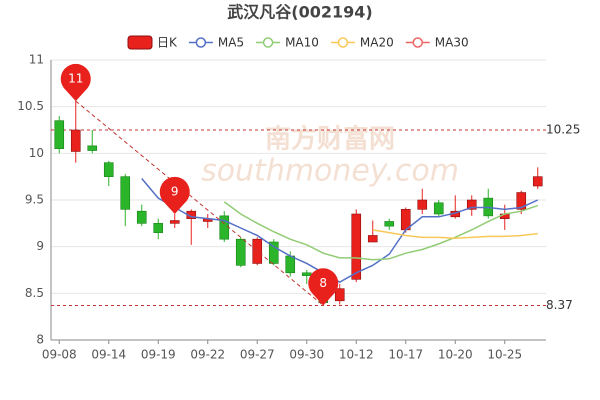 Image resolution: width=600 pixels, height=400 pixels. Describe the element at coordinates (36, 60) in the screenshot. I see `y-tick-label: 11` at that location.